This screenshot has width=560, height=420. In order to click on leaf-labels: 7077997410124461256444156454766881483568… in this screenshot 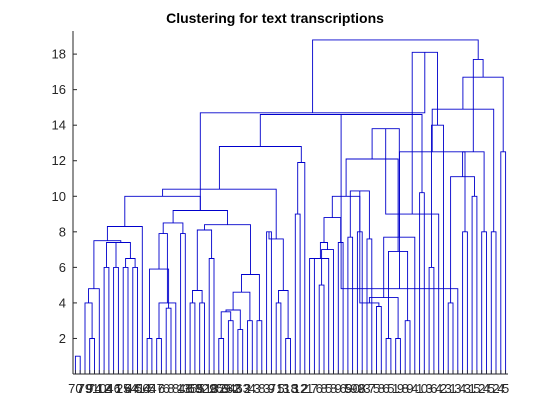, I will do `click(288, 383)`.